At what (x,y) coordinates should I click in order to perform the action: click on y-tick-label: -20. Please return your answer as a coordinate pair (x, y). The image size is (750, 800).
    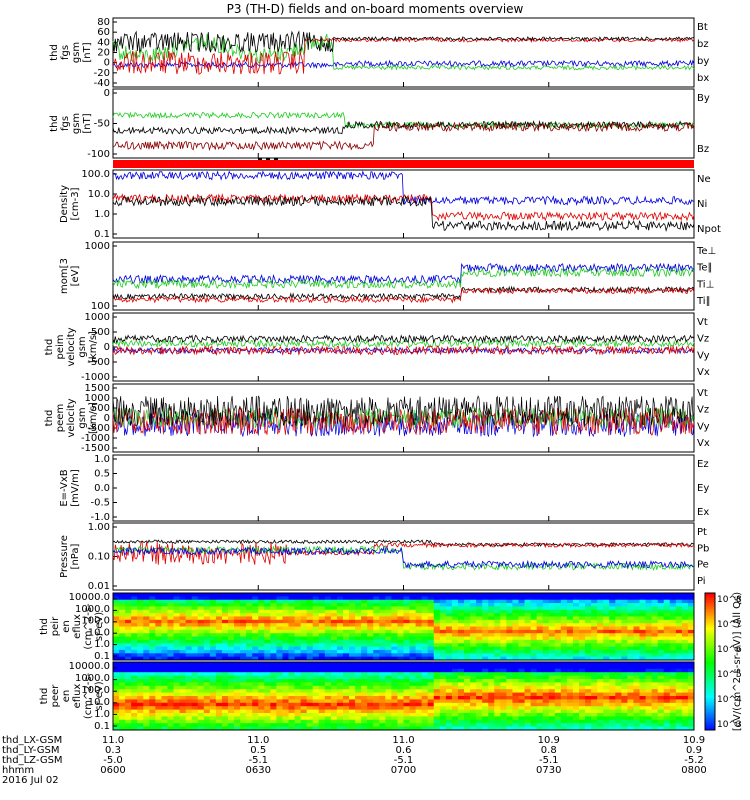
    Looking at the image, I should click on (102, 73).